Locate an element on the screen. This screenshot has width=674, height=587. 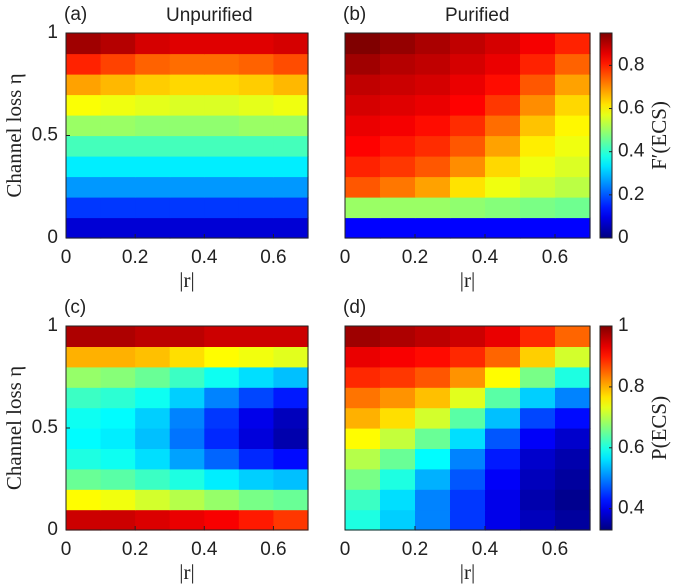
x-tick-label: 0.4 is located at coordinates (485, 257).